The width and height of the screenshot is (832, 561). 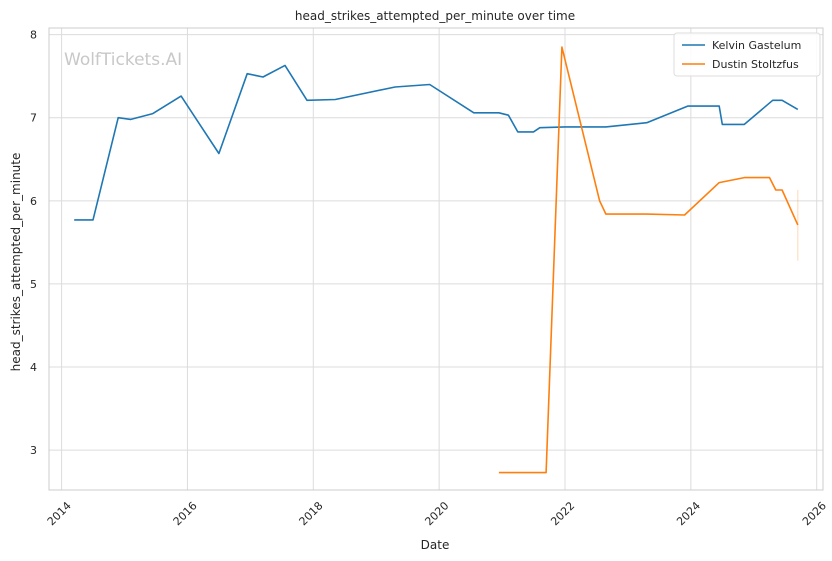 I want to click on y-tick-label: 3, so click(x=33, y=450).